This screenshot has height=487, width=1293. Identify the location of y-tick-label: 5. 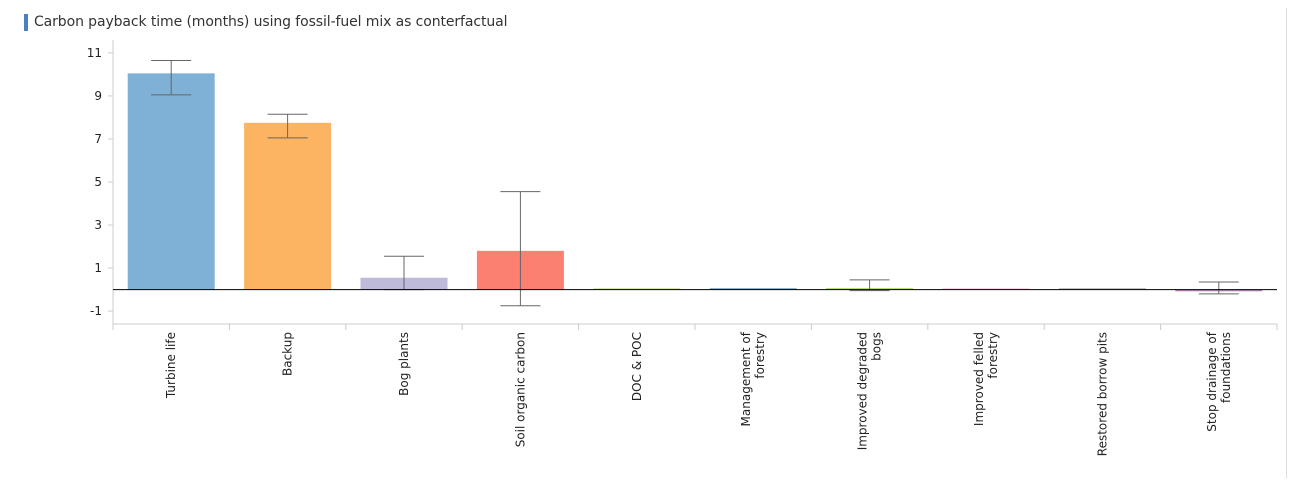
(98, 182).